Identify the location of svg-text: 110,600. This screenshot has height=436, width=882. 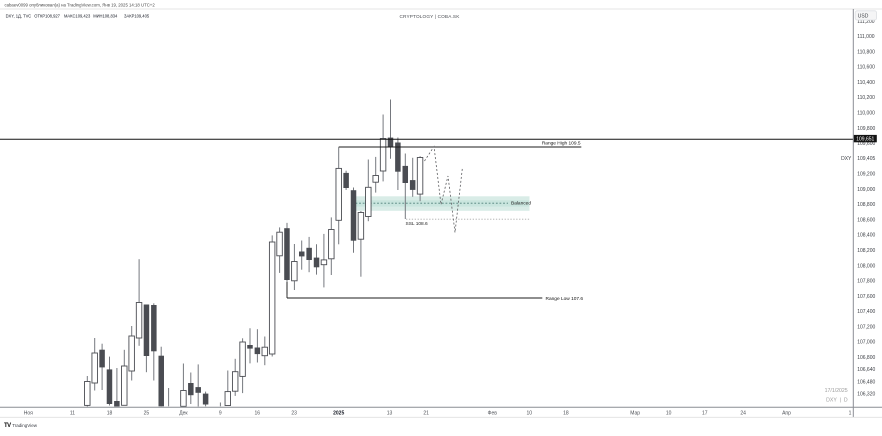
(866, 68).